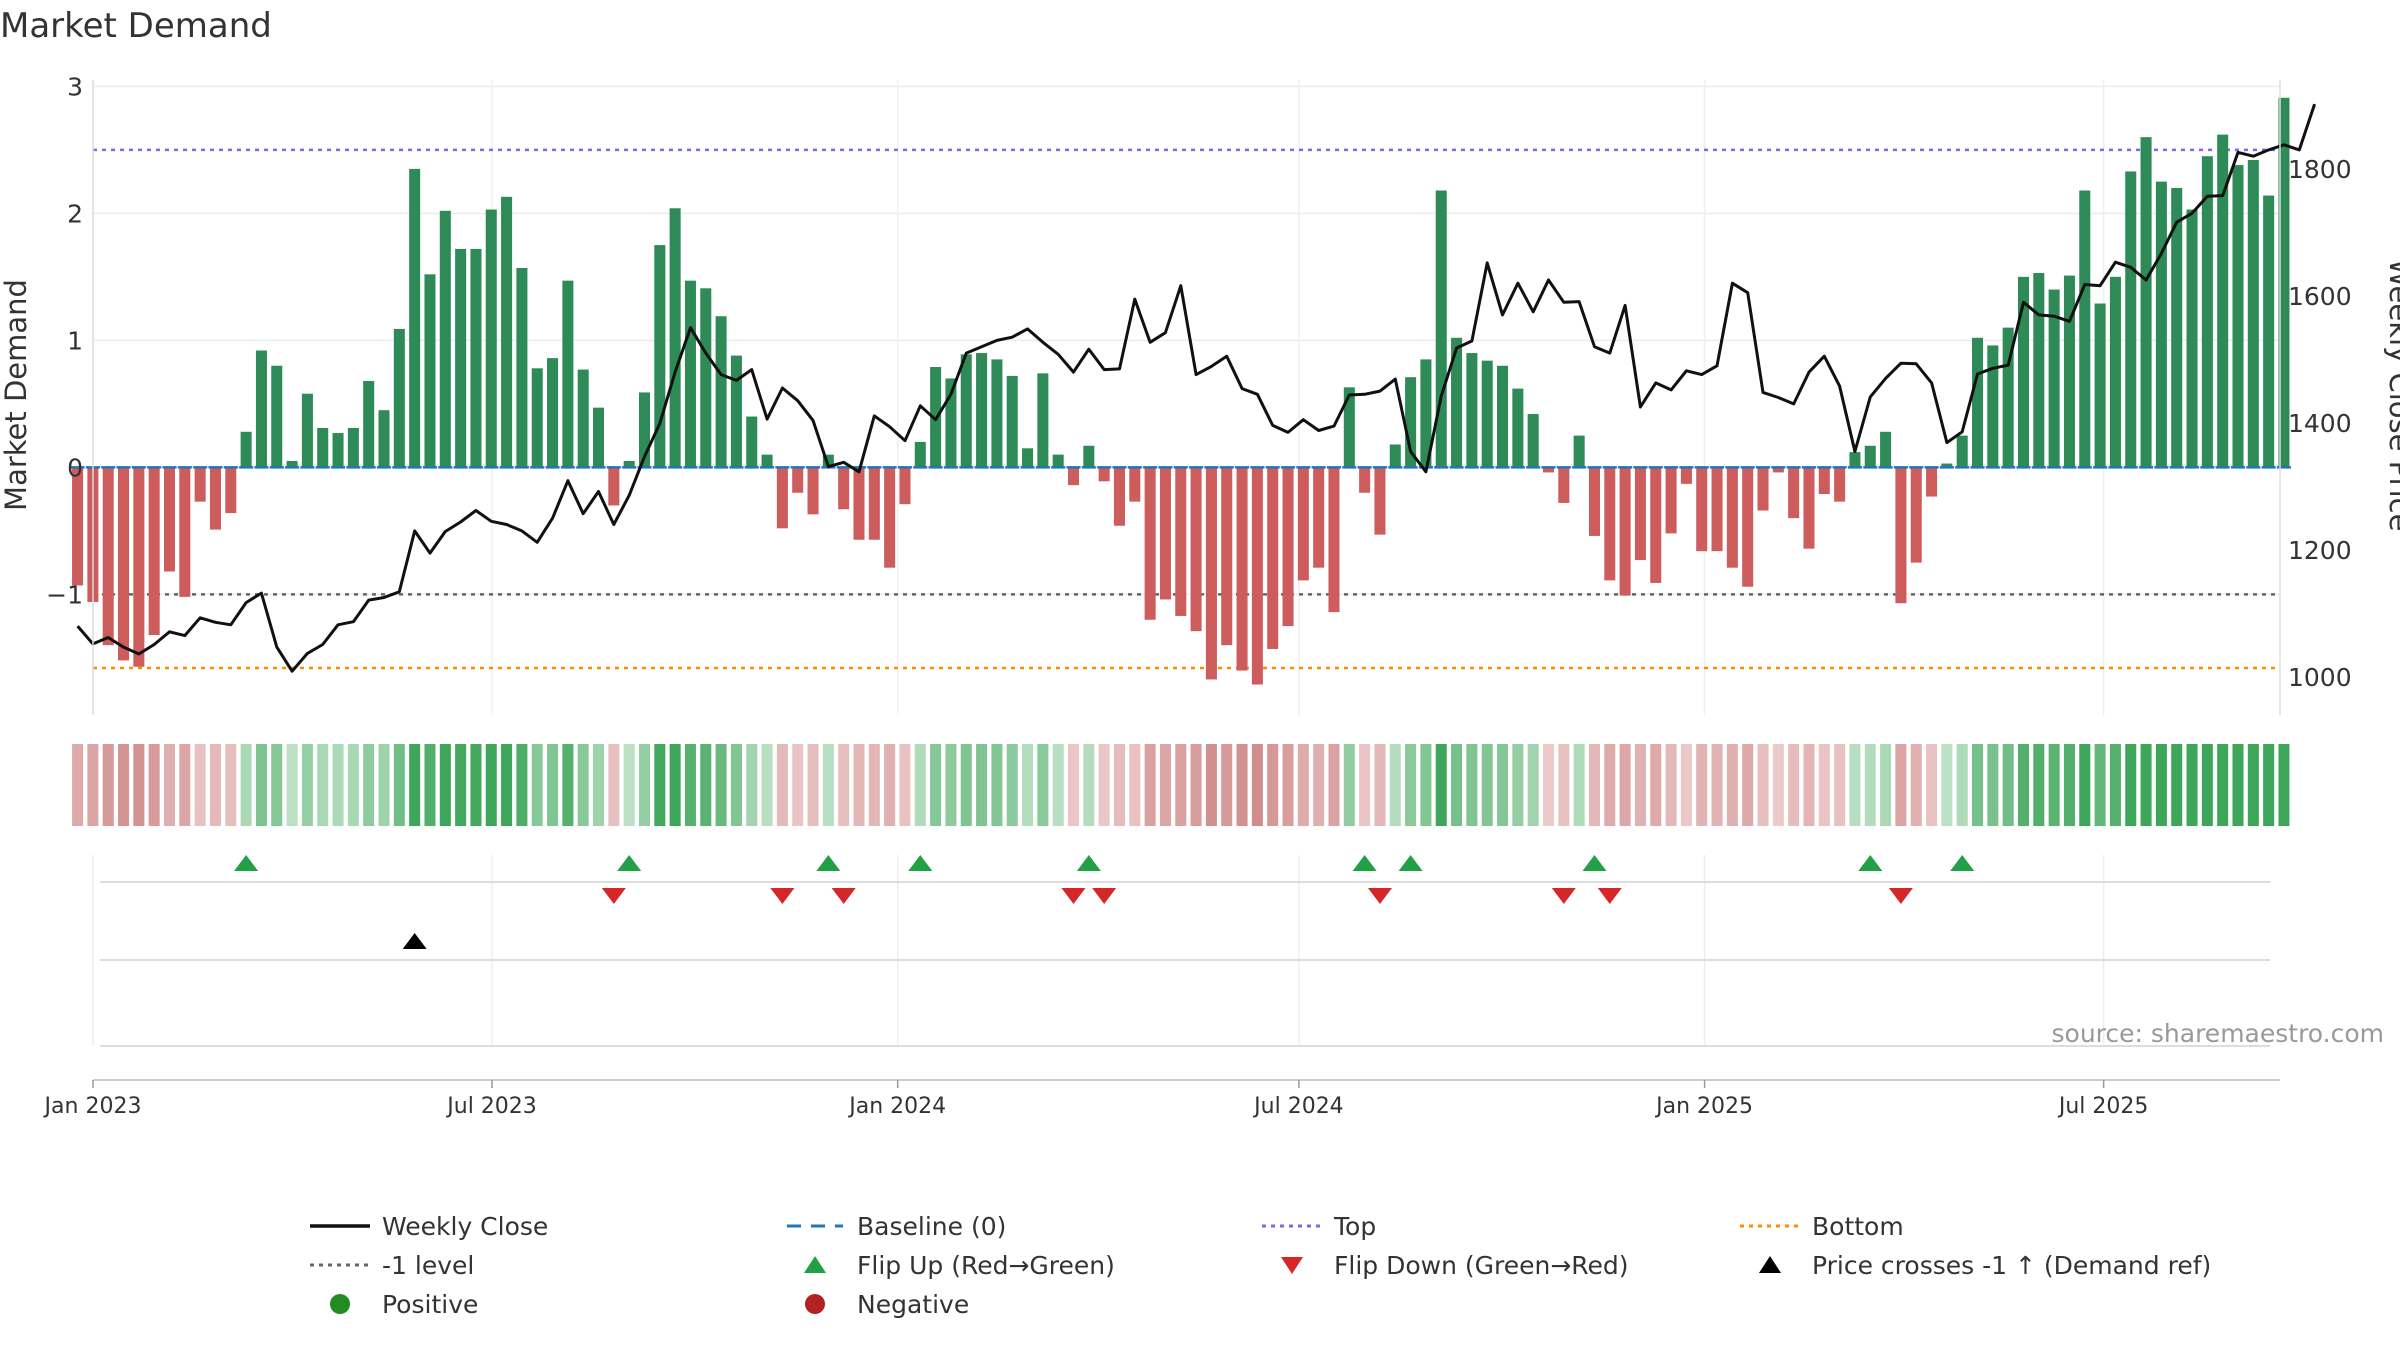 The width and height of the screenshot is (2400, 1350). I want to click on legend-entry: Baseline (0), so click(896, 1226).